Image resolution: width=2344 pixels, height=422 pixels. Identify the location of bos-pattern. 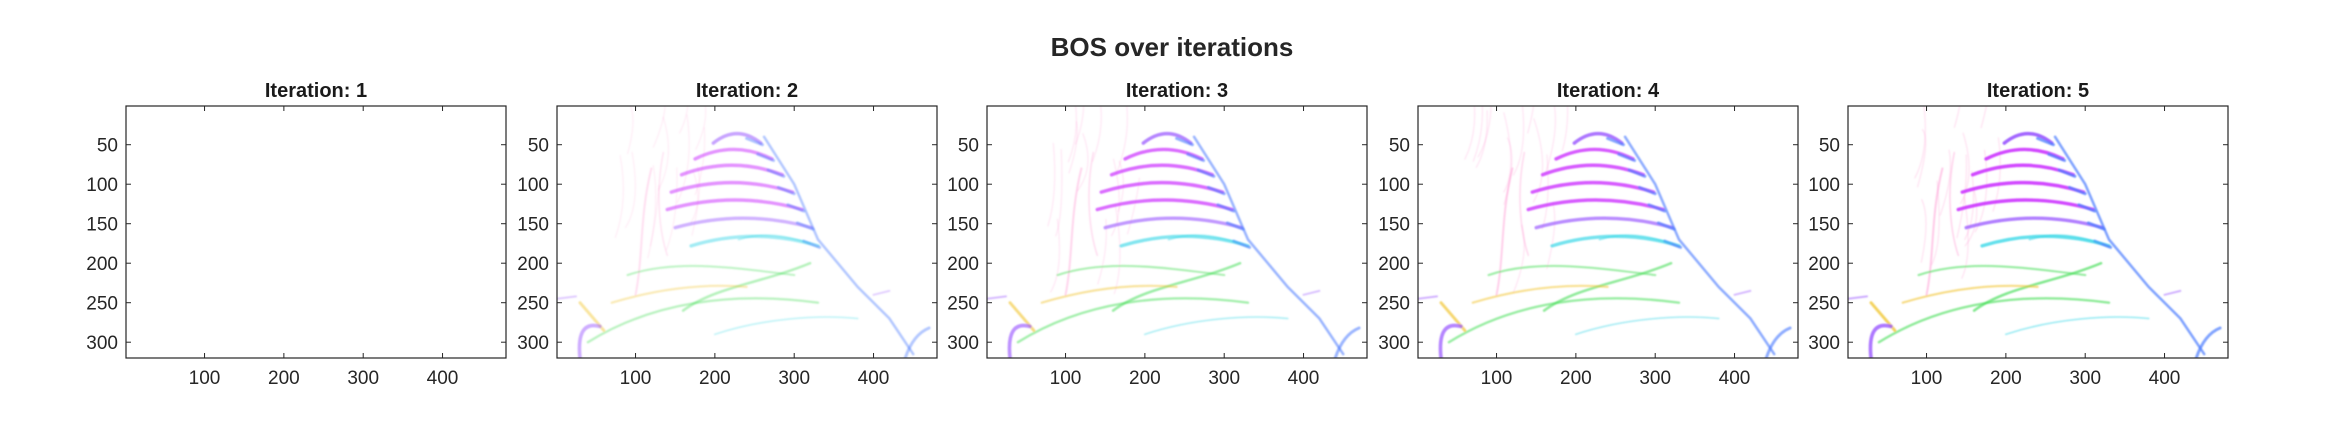
(2035, 232).